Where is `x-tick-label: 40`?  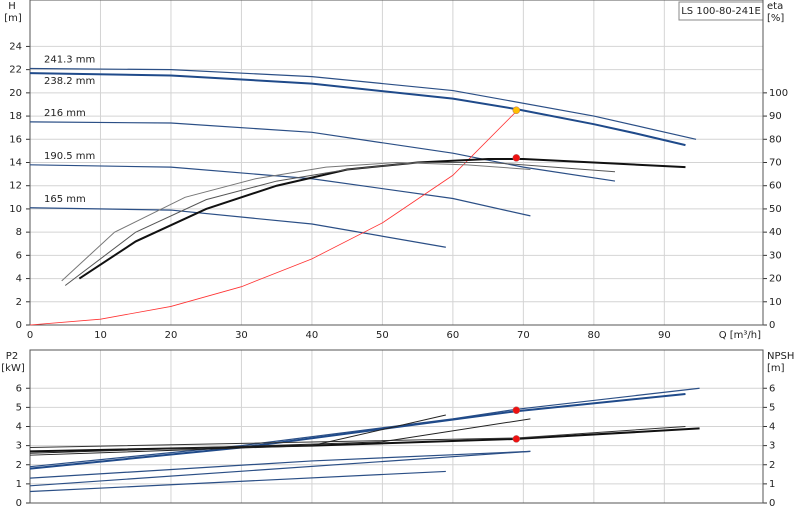 x-tick-label: 40 is located at coordinates (312, 335).